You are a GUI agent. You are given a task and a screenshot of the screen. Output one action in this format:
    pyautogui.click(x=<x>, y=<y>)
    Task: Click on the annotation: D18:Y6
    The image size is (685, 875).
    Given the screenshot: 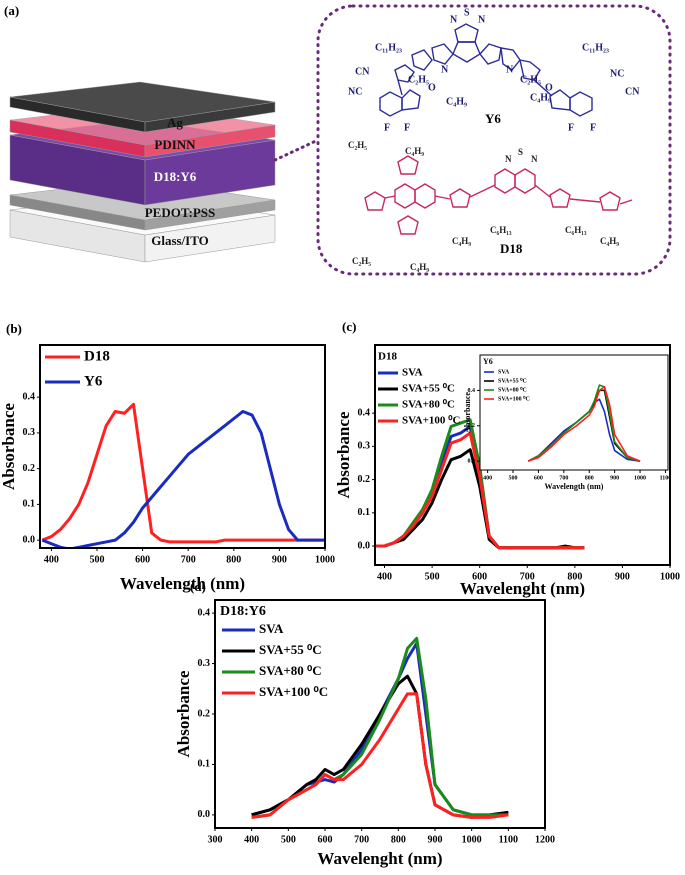 What is the action you would take?
    pyautogui.click(x=243, y=611)
    